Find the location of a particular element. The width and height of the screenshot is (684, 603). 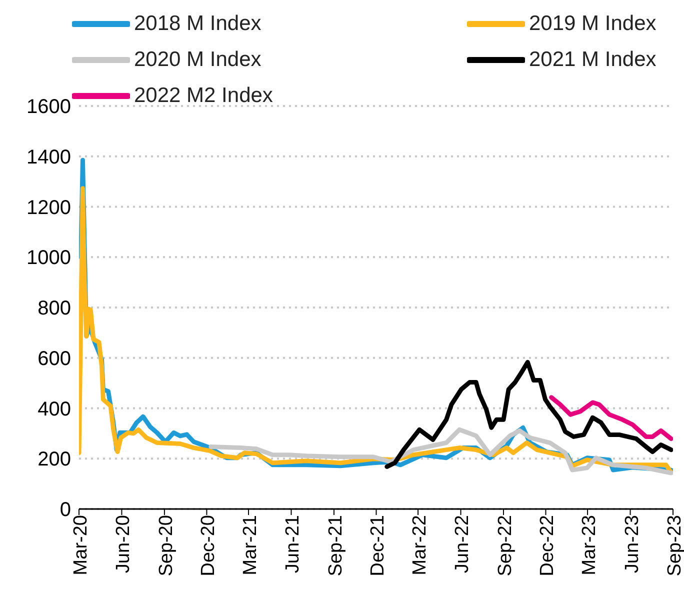

legend-label: 2021 M Index is located at coordinates (592, 60).